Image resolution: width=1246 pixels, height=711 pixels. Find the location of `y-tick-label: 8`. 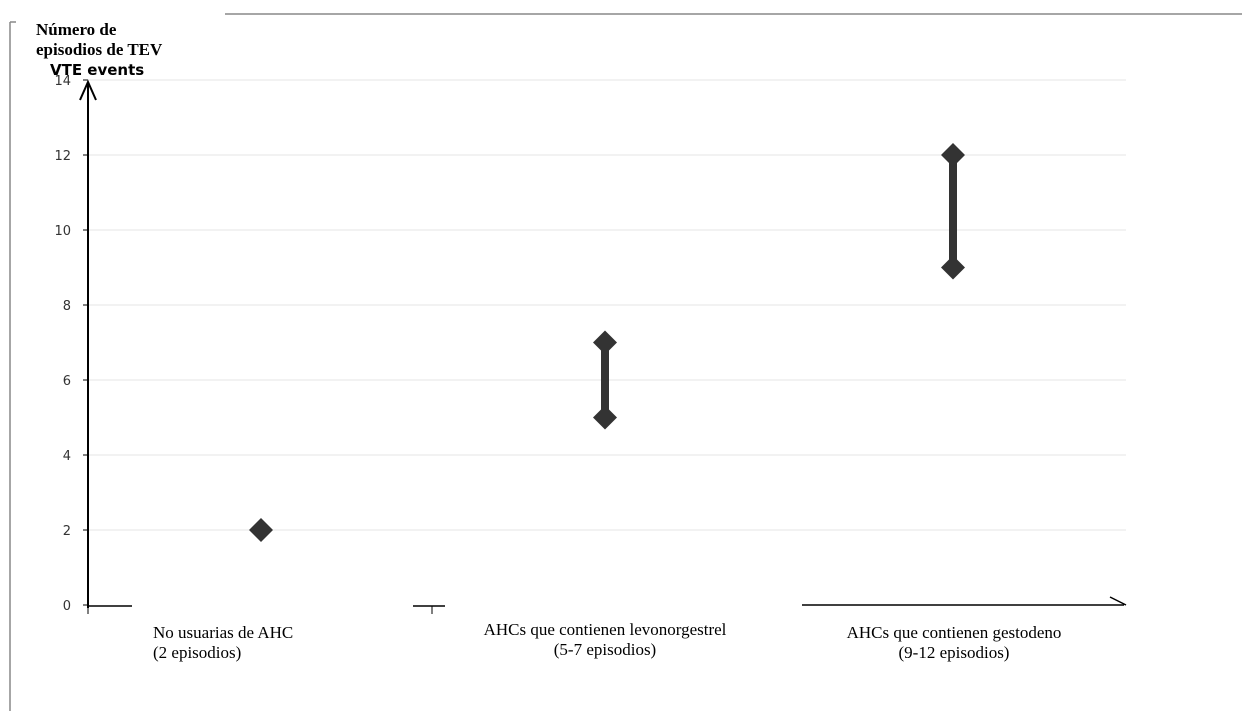

y-tick-label: 8 is located at coordinates (67, 306).